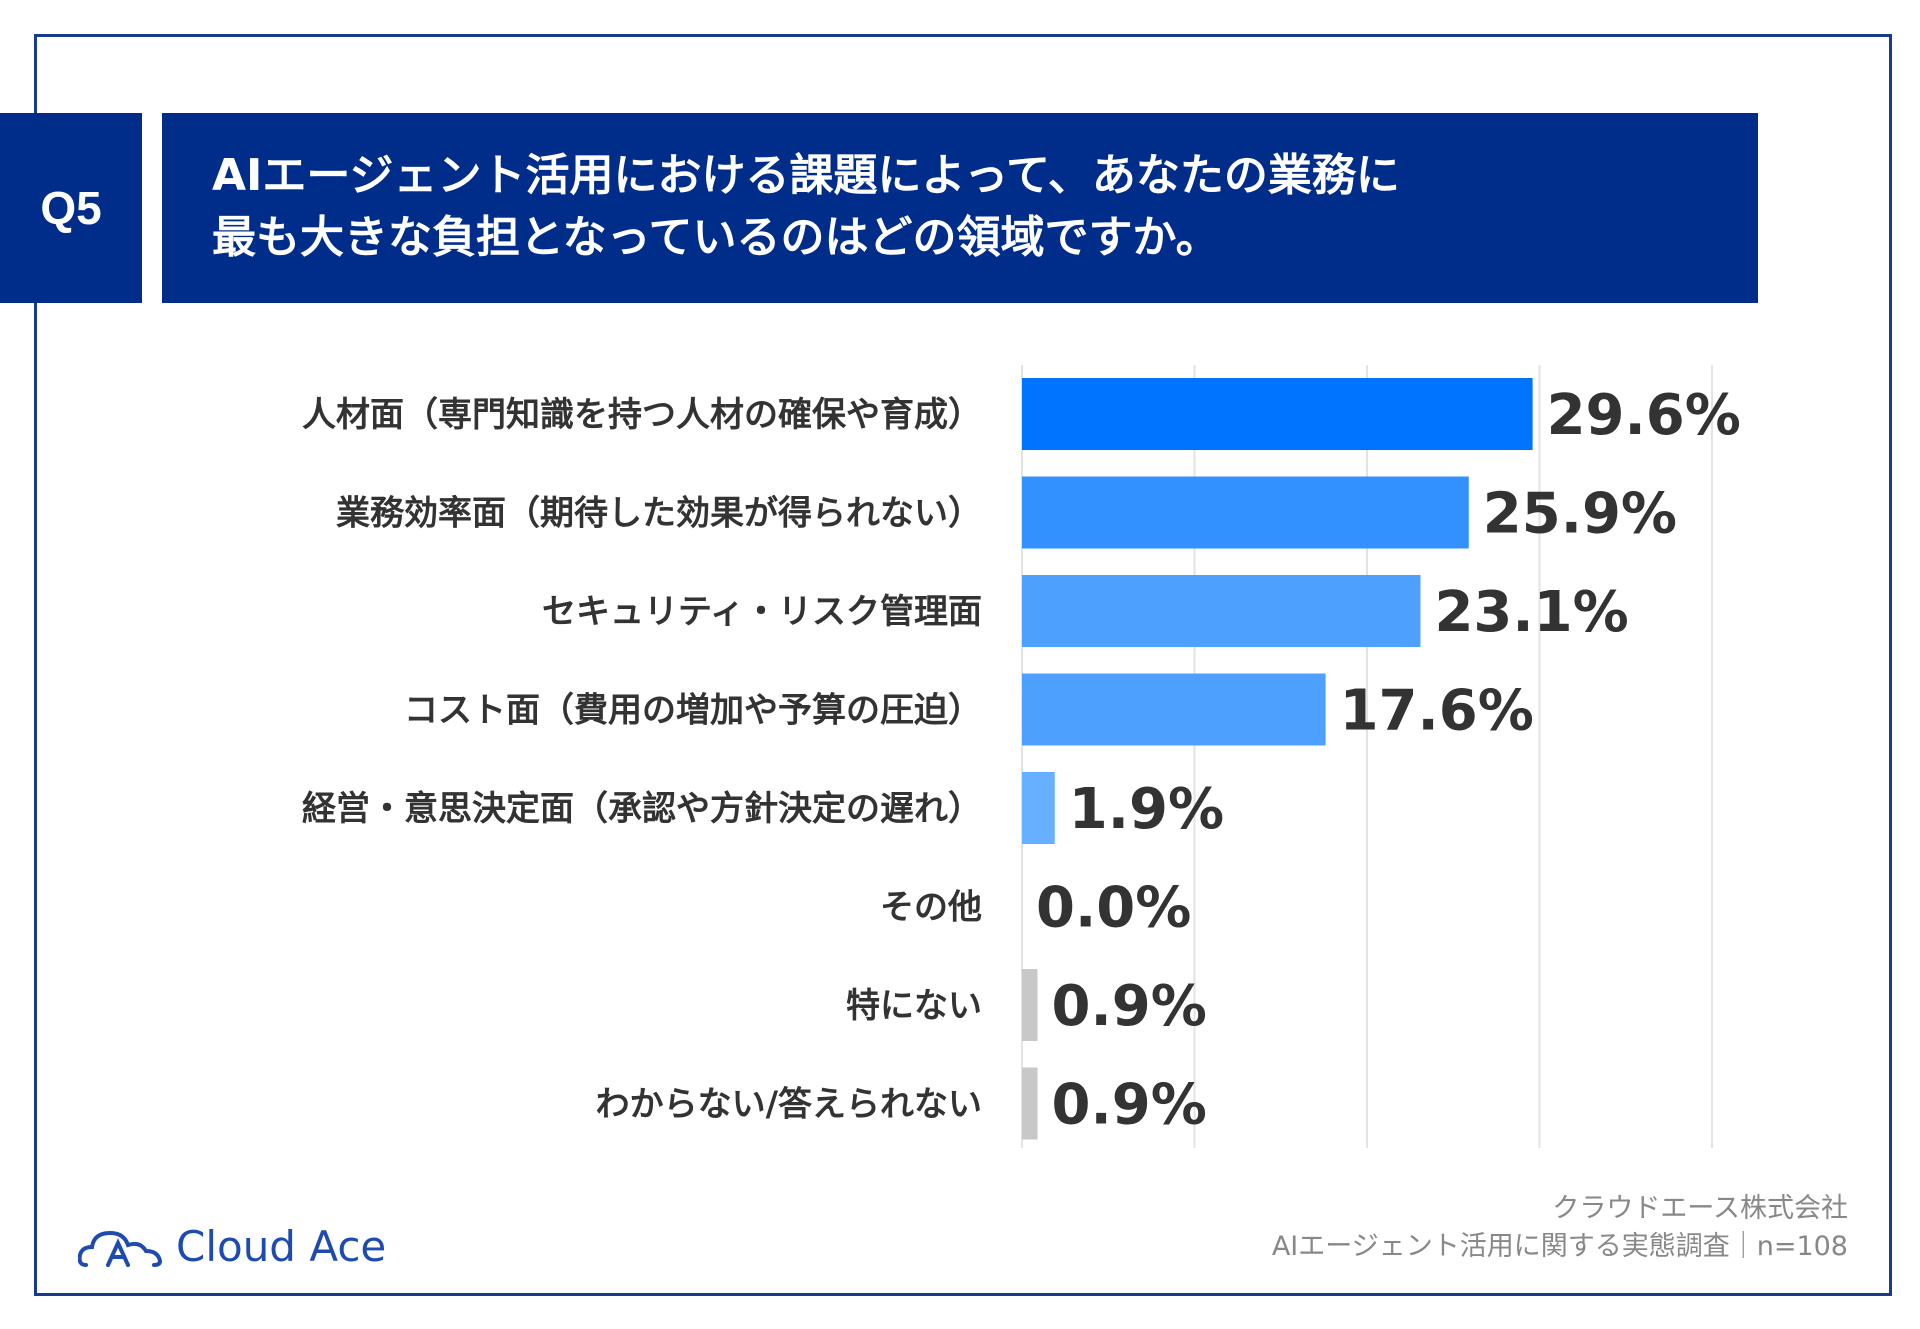 Image resolution: width=1920 pixels, height=1329 pixels. I want to click on category-label: わからない/答えられない, so click(789, 1105).